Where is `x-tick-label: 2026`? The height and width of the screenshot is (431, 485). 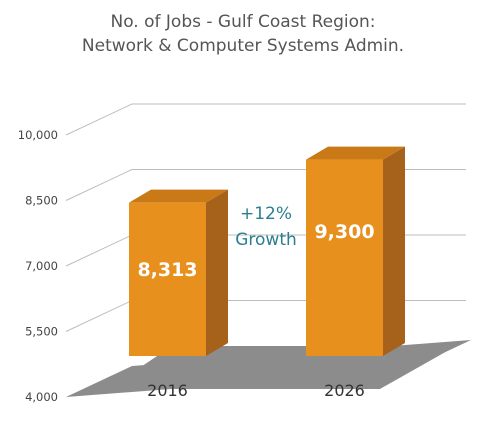 x-tick-label: 2026 is located at coordinates (344, 390).